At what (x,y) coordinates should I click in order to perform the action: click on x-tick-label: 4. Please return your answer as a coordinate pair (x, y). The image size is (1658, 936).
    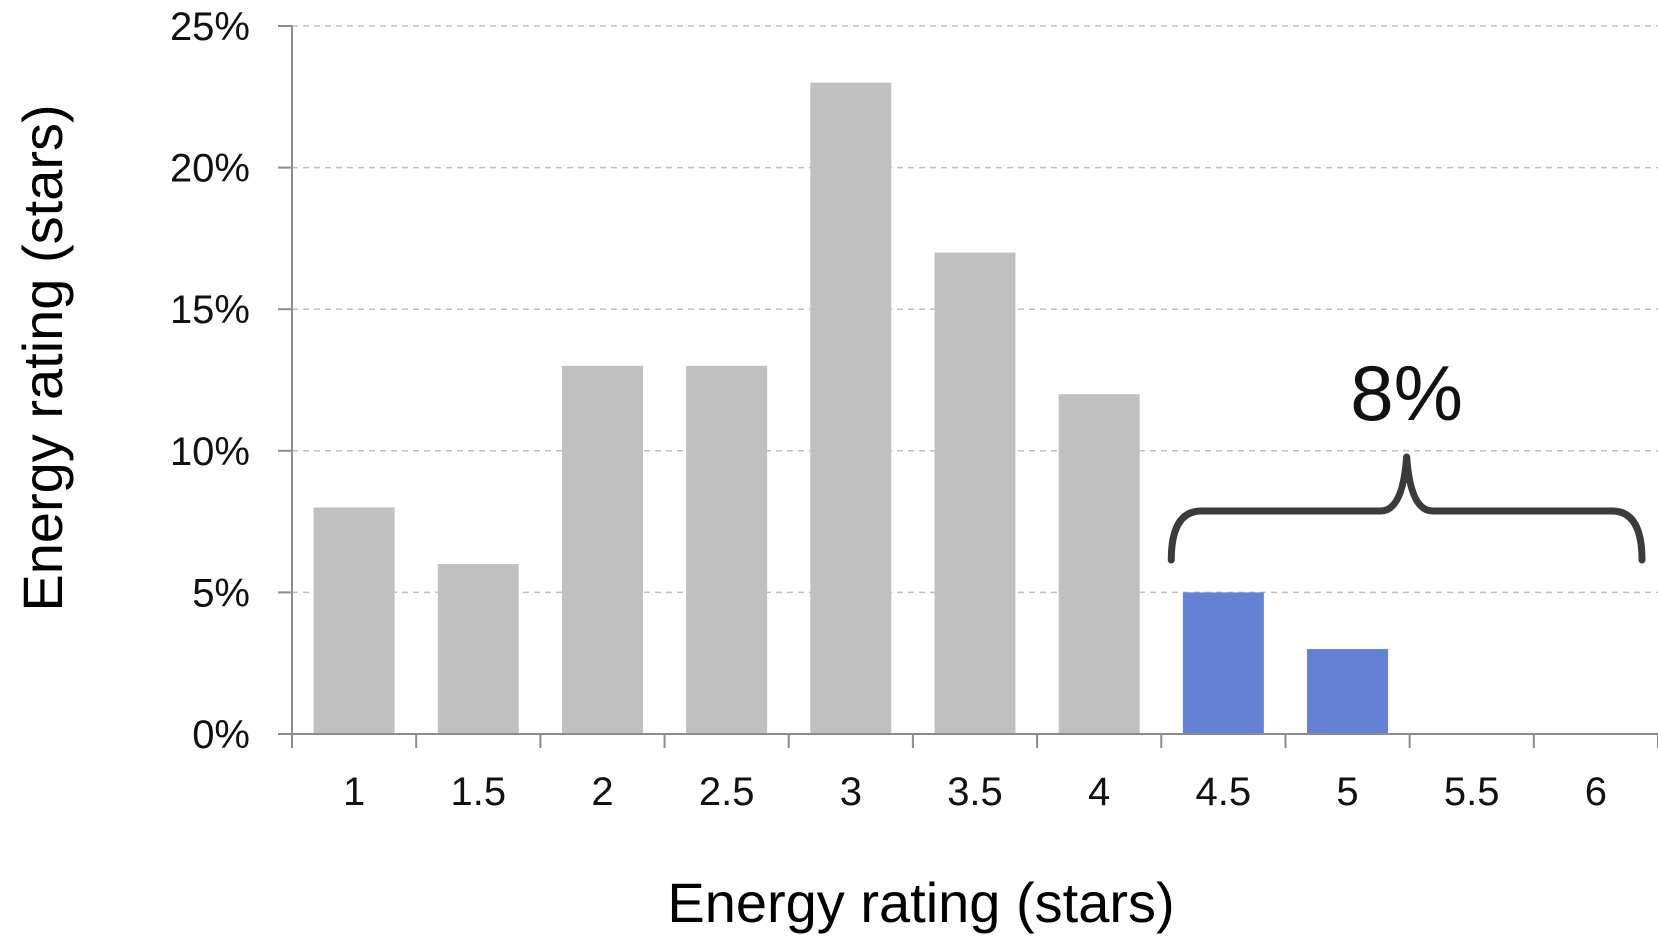
    Looking at the image, I should click on (1099, 792).